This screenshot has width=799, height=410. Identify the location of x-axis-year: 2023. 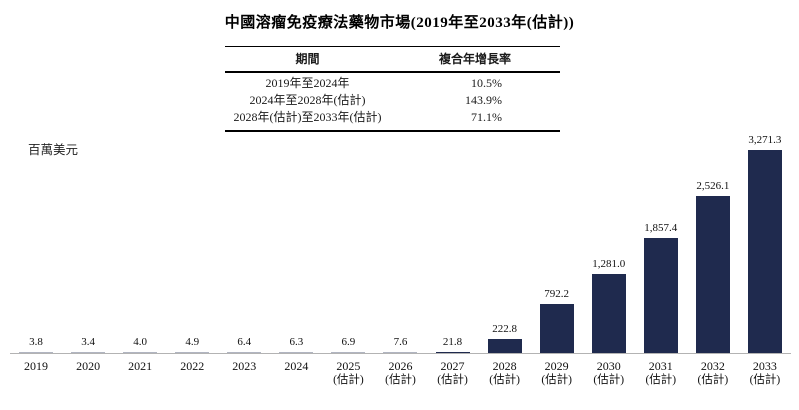
(244, 366).